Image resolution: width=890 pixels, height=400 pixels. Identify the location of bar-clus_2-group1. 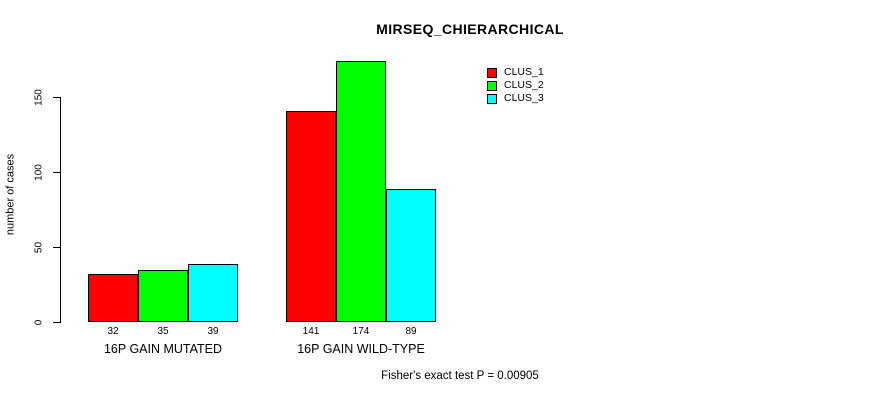
(163, 295).